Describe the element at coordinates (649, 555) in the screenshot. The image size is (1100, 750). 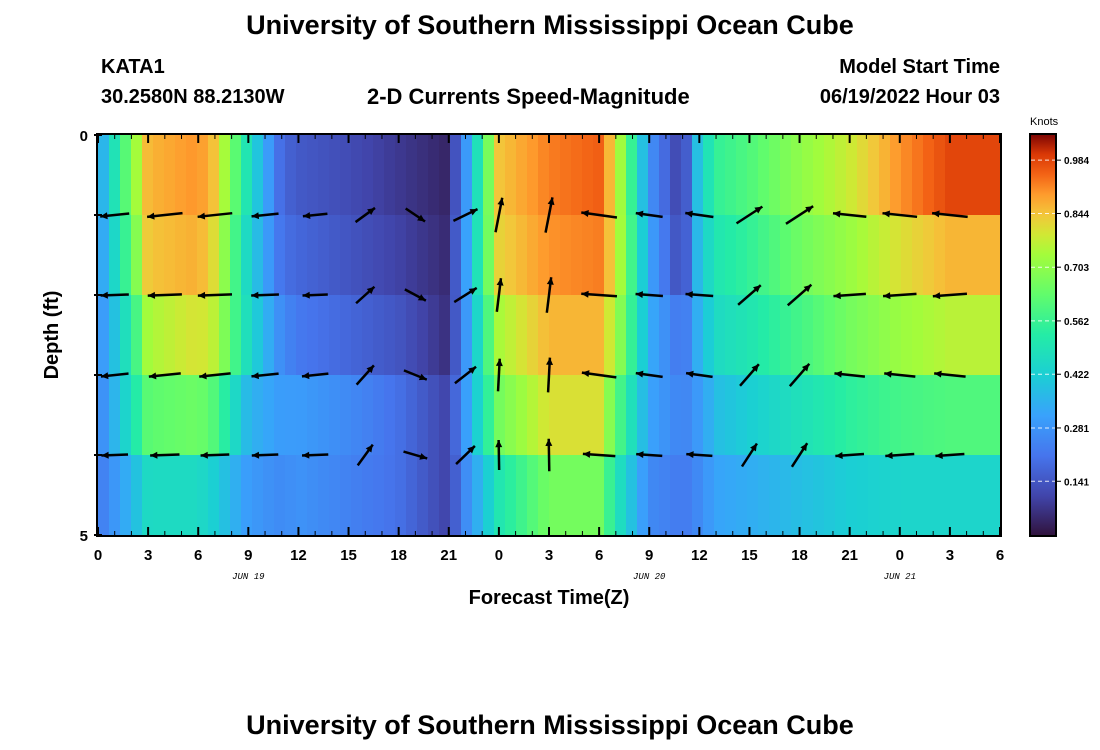
I see `x-tick-label: 9` at that location.